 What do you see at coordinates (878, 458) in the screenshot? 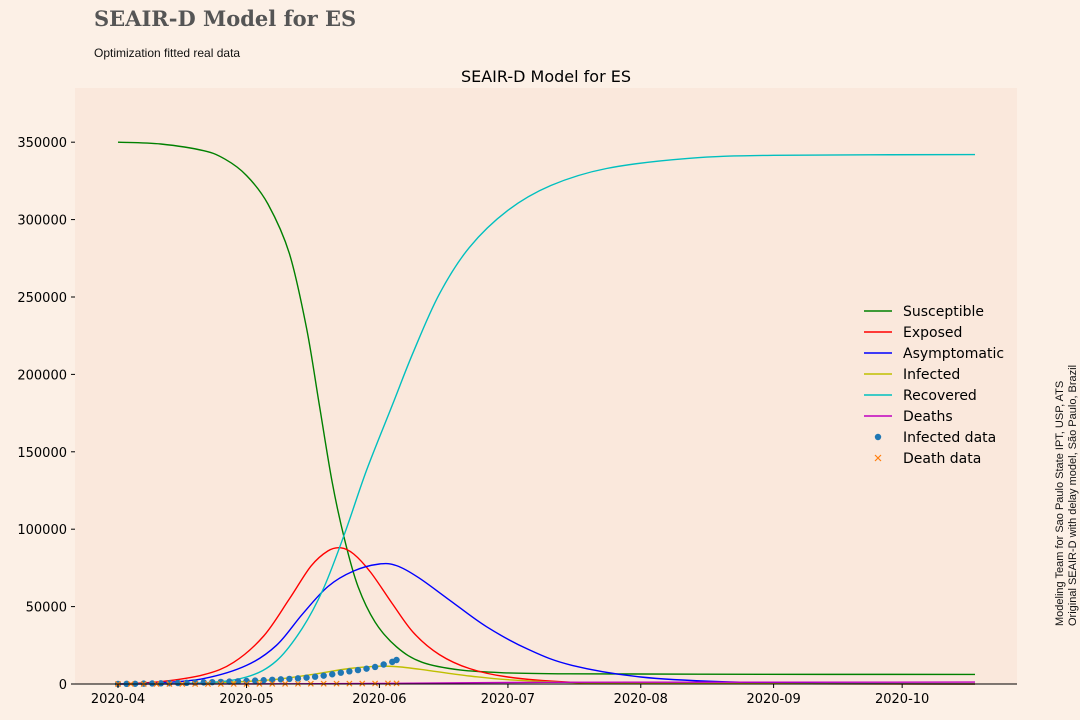
I see `legend-swatch-death-data` at bounding box center [878, 458].